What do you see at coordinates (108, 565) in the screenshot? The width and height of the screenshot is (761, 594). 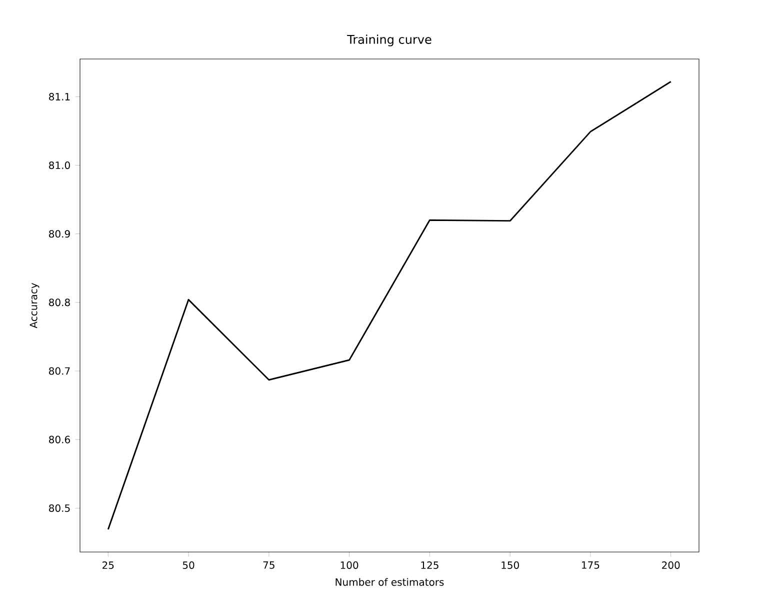 I see `x-tick-label: 25` at bounding box center [108, 565].